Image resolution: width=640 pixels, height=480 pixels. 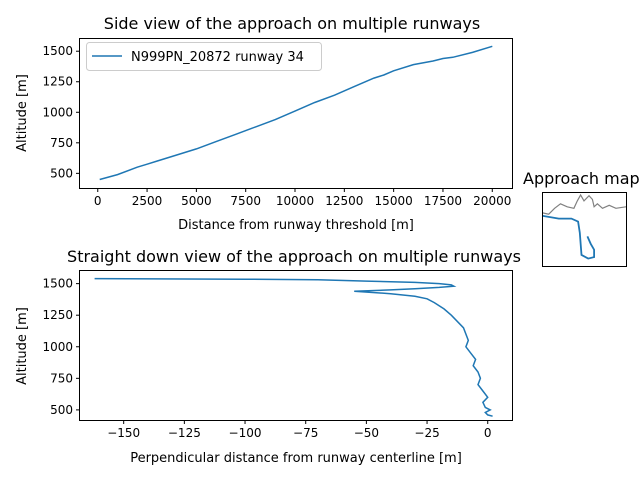 I want to click on x-tick-label: −100, so click(x=245, y=433).